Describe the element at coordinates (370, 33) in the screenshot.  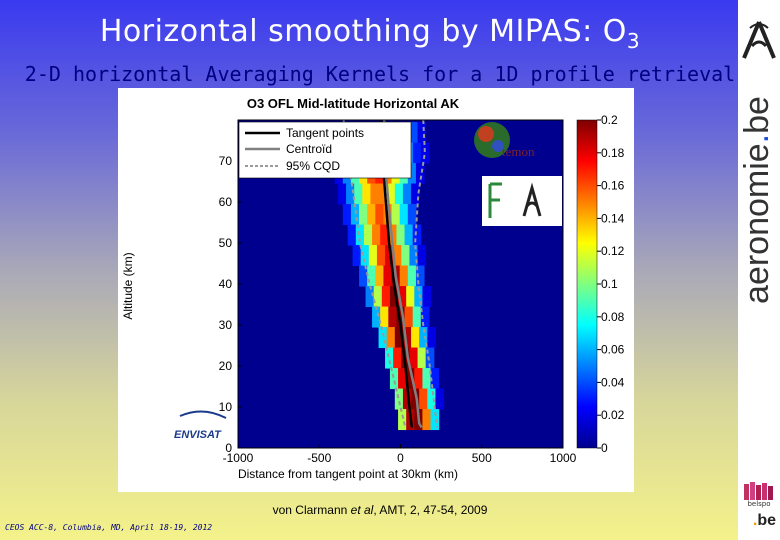
I see `slide-title: Horizontal smoothing by MIPAS: O3` at that location.